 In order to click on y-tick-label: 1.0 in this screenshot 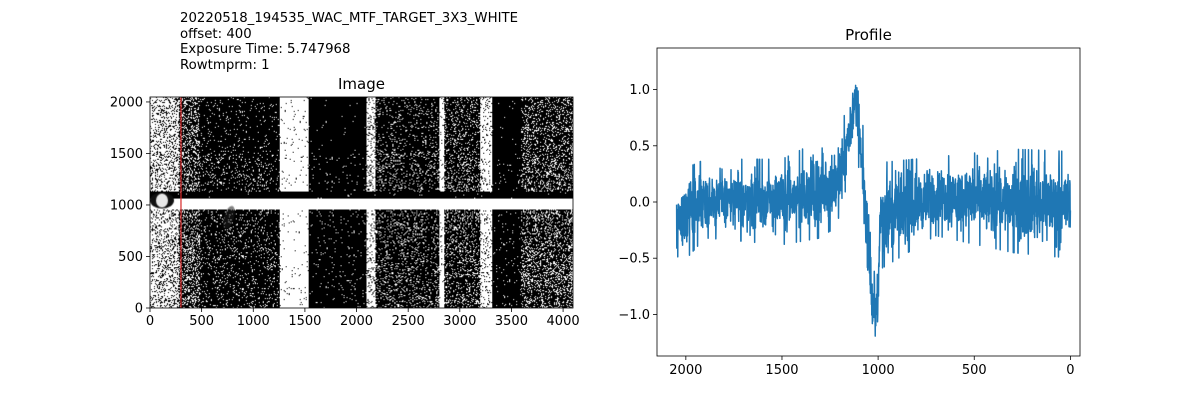, I will do `click(639, 90)`.